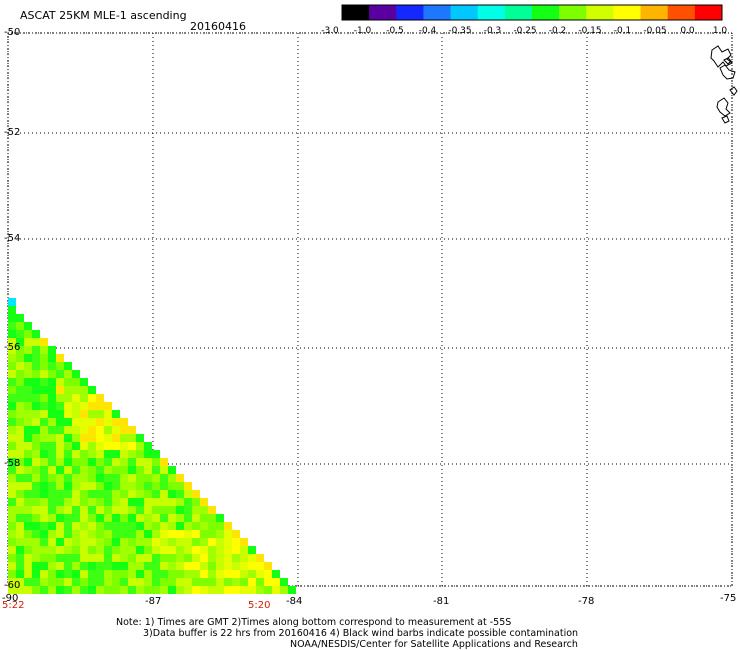  I want to click on lon-label-81: -81, so click(441, 601).